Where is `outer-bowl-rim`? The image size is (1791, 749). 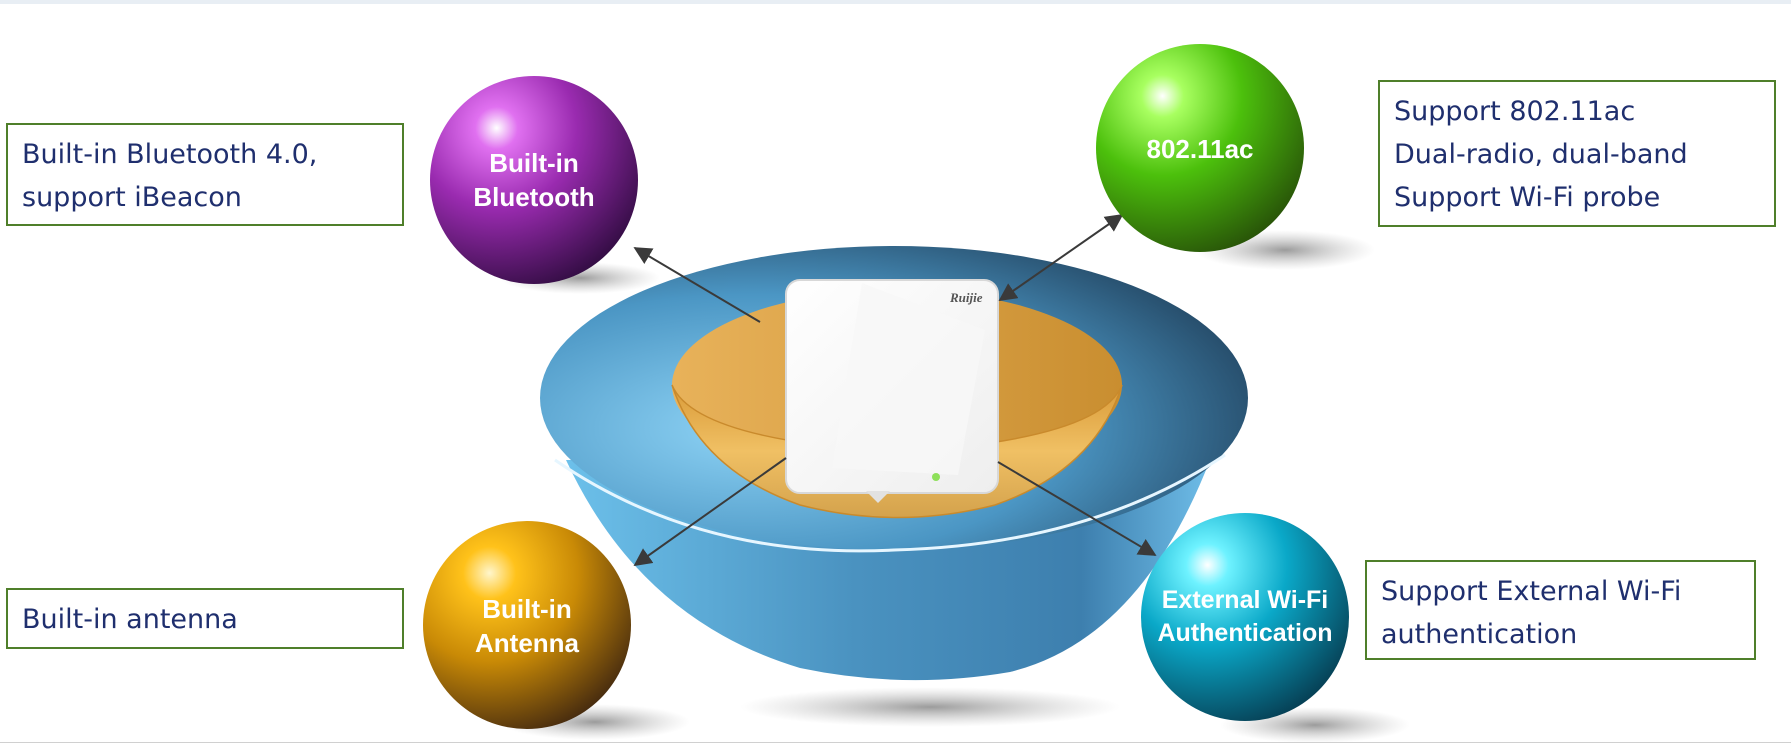
outer-bowl-rim is located at coordinates (890, 503).